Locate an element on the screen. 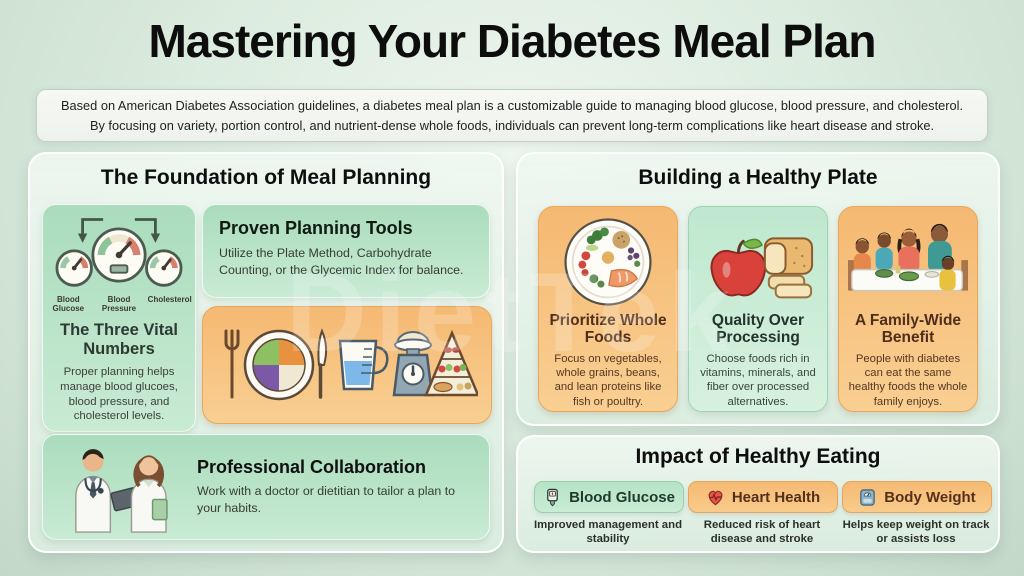 The height and width of the screenshot is (576, 1024). blood-glucose-label: Blood Glucose is located at coordinates (622, 497).